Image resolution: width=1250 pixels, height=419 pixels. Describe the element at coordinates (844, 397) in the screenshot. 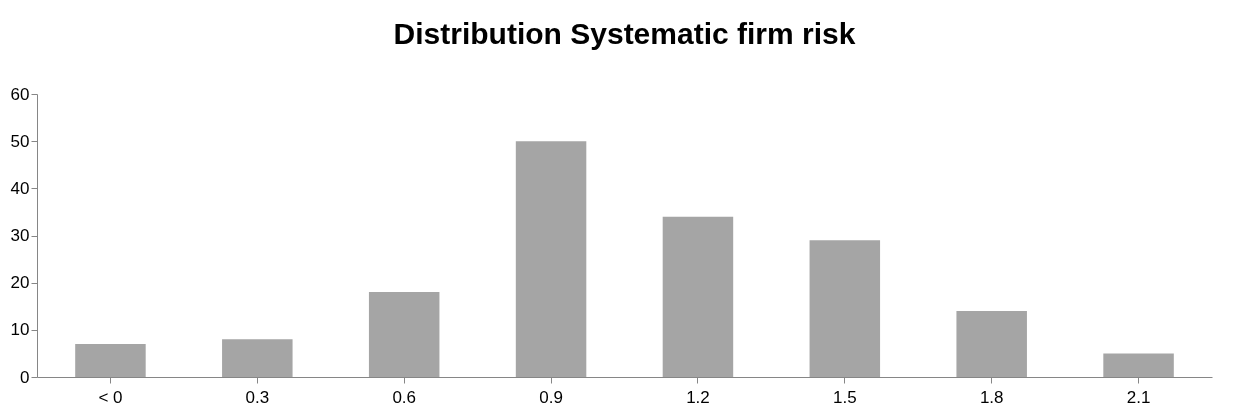

I see `x-tick-label: 1.5` at that location.